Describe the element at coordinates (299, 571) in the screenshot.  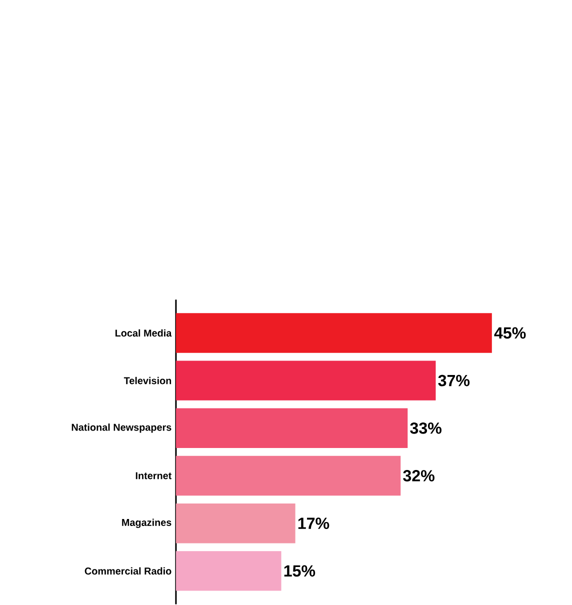
I see `data-label: 15%` at that location.